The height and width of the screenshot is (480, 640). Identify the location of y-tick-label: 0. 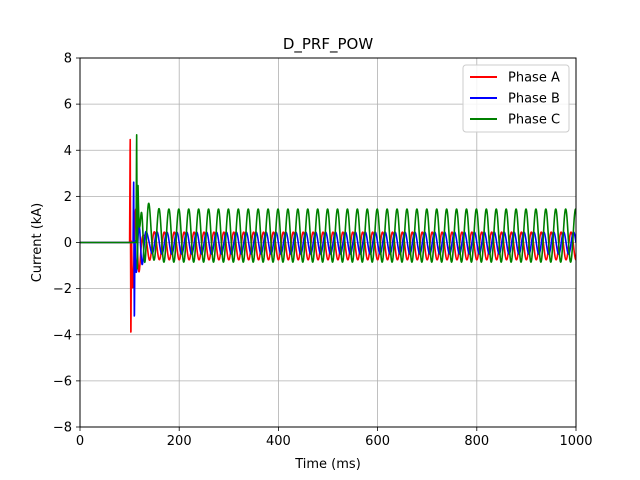
(68, 243).